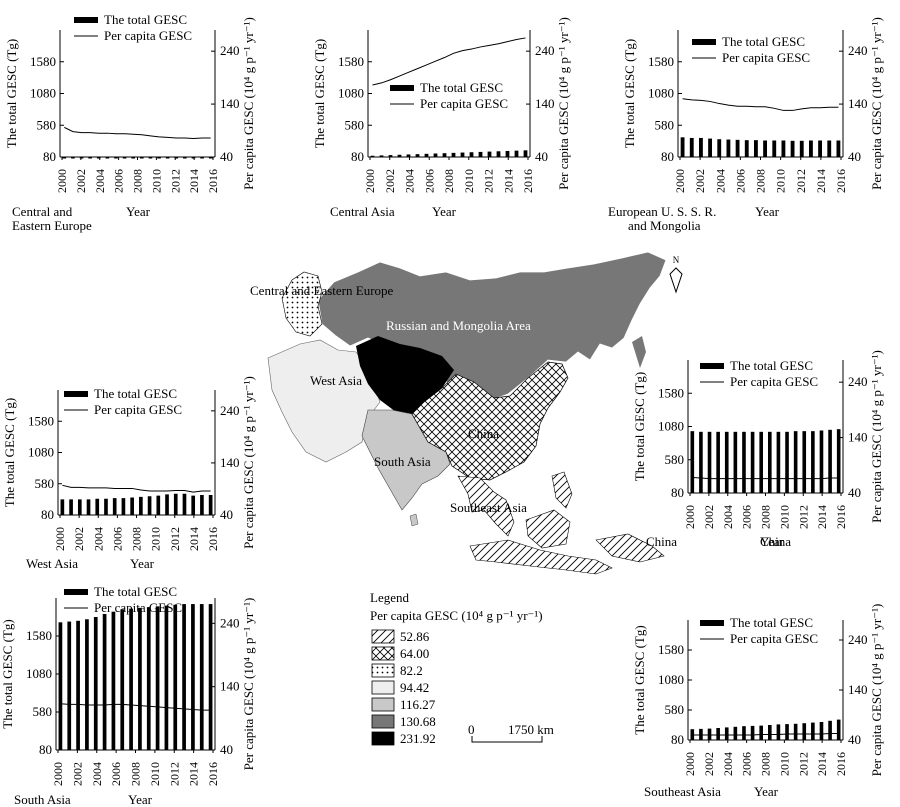 This screenshot has height=807, width=900. Describe the element at coordinates (630, 548) in the screenshot. I see `region-southeast-asia-newguinea` at that location.